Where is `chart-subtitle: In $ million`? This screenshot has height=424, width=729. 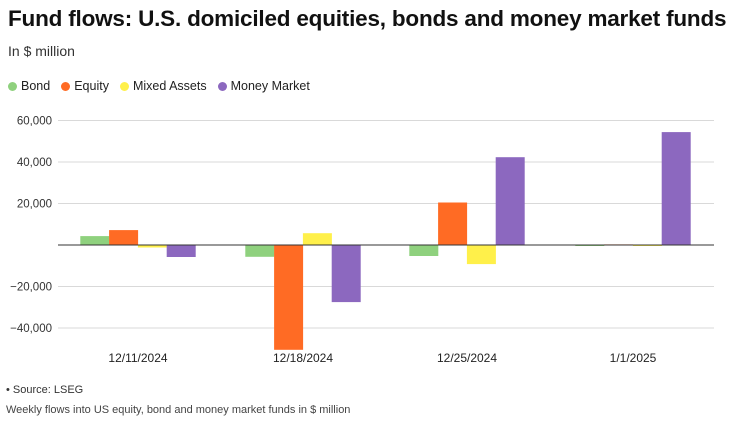
chart-subtitle: In $ million is located at coordinates (41, 51).